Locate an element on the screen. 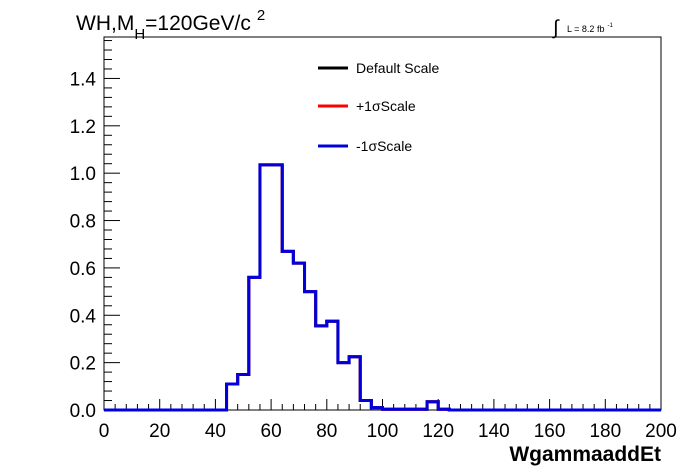 The height and width of the screenshot is (472, 696). lumi-label: L = 8.2 fb -1 is located at coordinates (590, 28).